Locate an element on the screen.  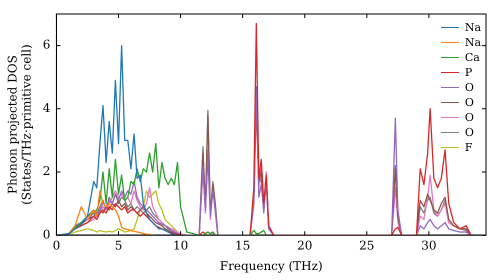
y-tick-label: 6 is located at coordinates (46, 45).